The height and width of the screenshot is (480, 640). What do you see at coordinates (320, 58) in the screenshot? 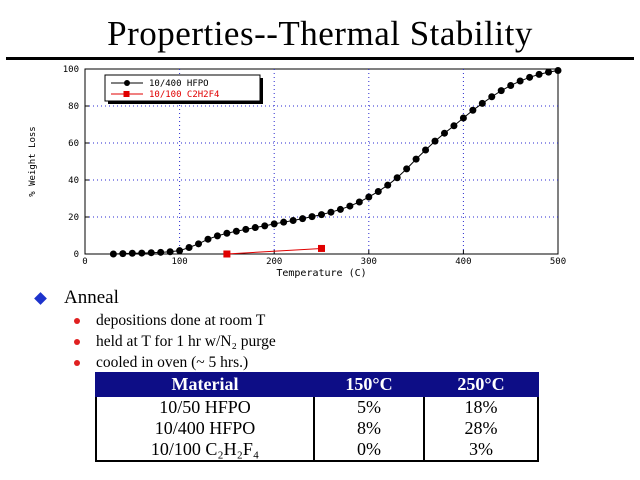
I see `title-underline` at bounding box center [320, 58].